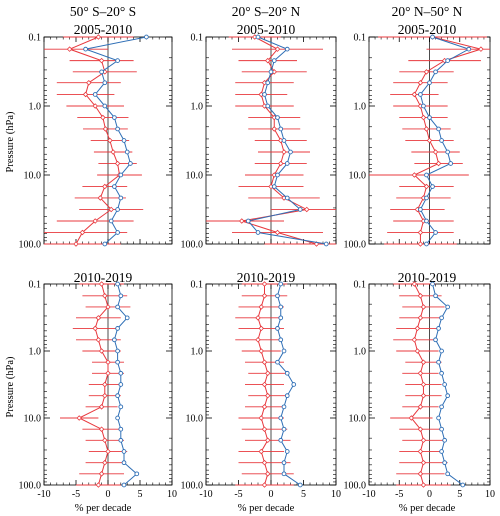 This screenshot has width=500, height=516. What do you see at coordinates (103, 508) in the screenshot?
I see `x-axis-label-left: % per decade` at bounding box center [103, 508].